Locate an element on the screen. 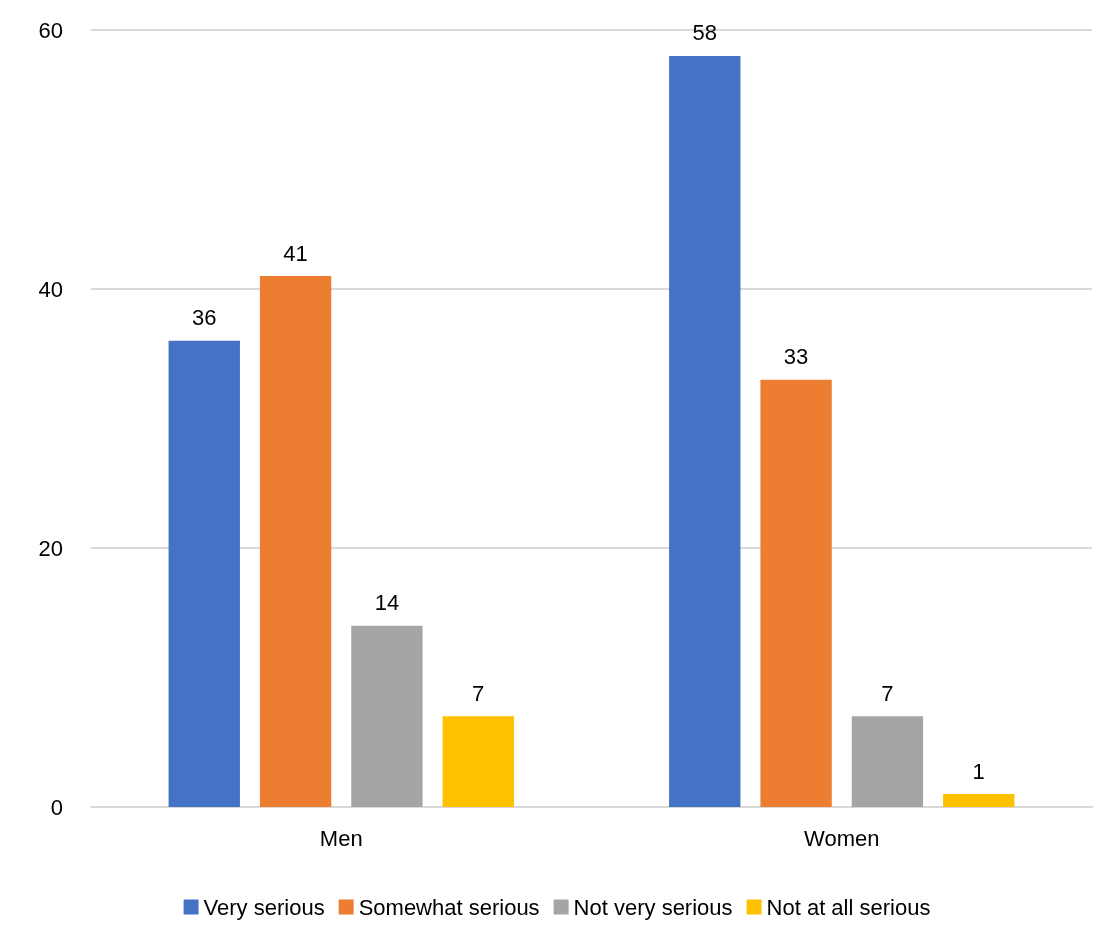 This screenshot has height=931, width=1114. x-tick-label: Women is located at coordinates (842, 838).